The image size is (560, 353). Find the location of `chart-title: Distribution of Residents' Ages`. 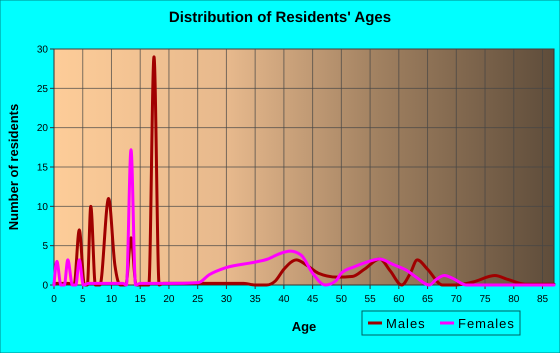

chart-title: Distribution of Residents' Ages is located at coordinates (280, 17).